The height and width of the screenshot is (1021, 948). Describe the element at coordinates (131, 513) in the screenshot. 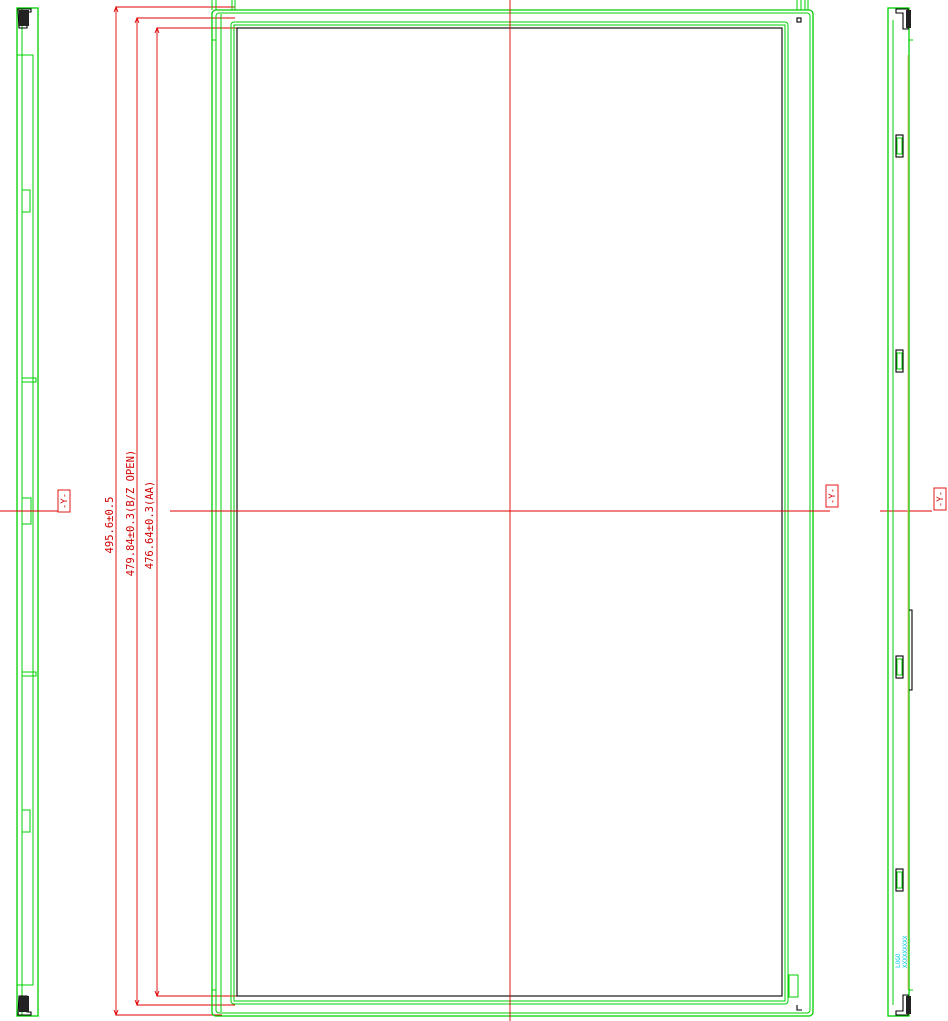

I see `opening-height-dimension: 479.84±0.3(B/Z OPEN)` at that location.